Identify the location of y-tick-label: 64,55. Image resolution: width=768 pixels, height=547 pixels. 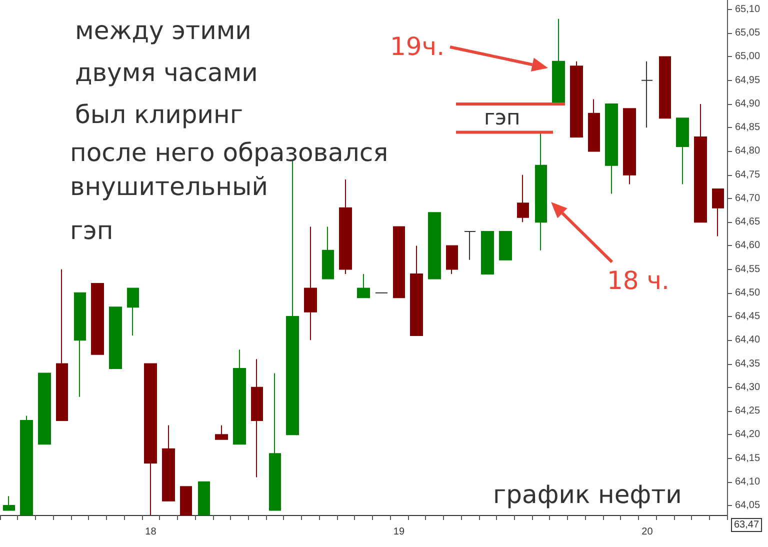
(747, 269).